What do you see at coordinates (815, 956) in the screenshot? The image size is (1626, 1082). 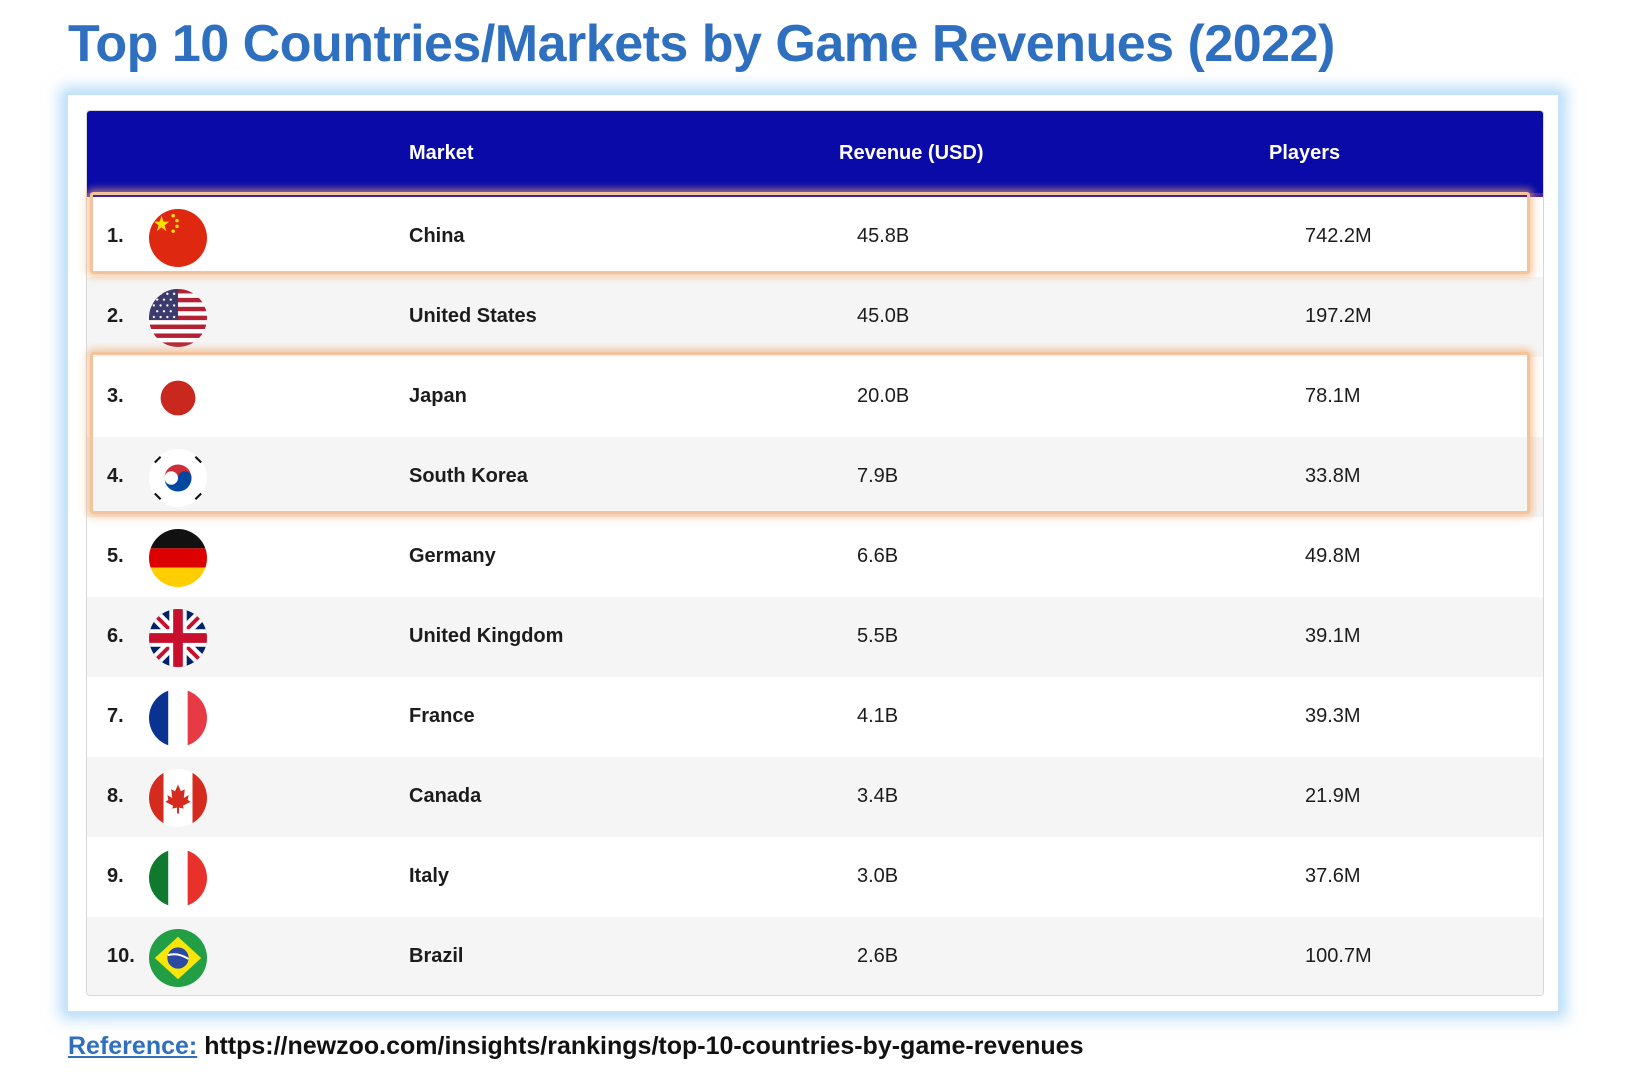 I see `table-row: 10. Brazil 2.6B 100.7M` at bounding box center [815, 956].